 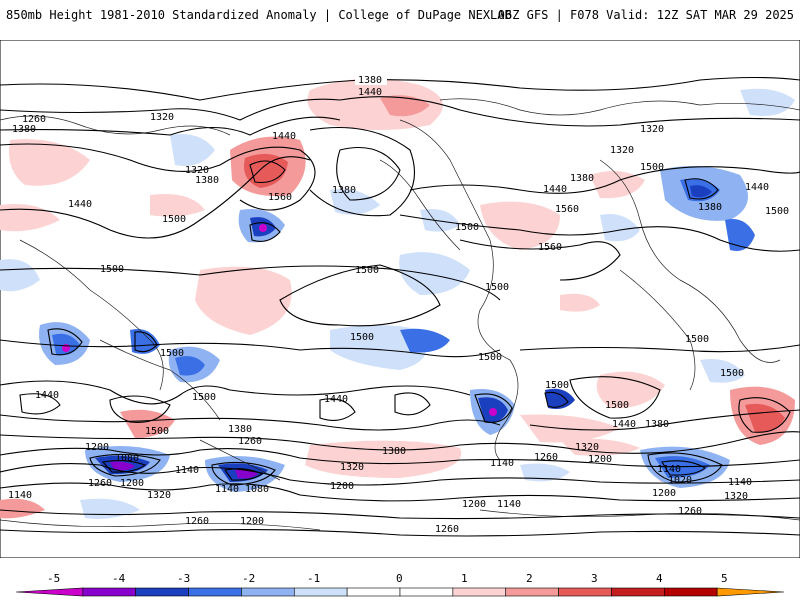 I want to click on colorbar-tick-label: 2, so click(x=529, y=578).